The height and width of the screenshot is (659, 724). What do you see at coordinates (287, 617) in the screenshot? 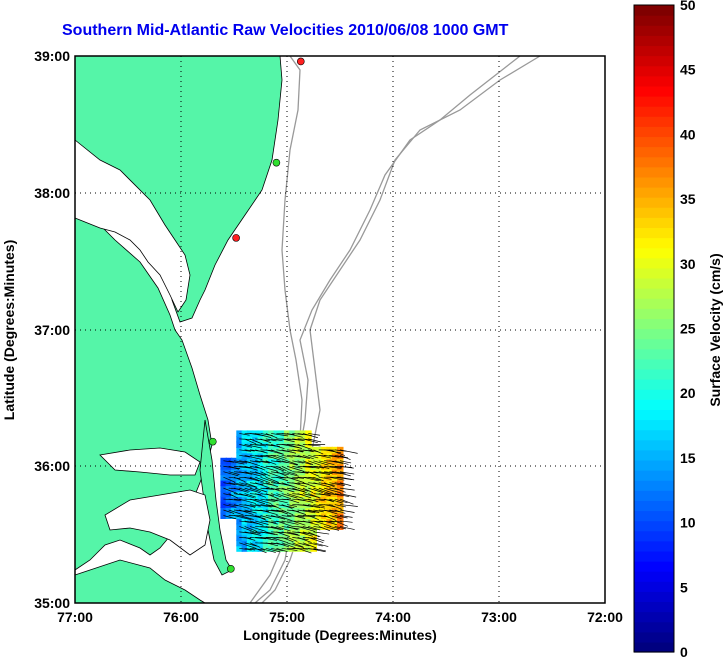
I see `x-tick-label: 75:00` at bounding box center [287, 617].